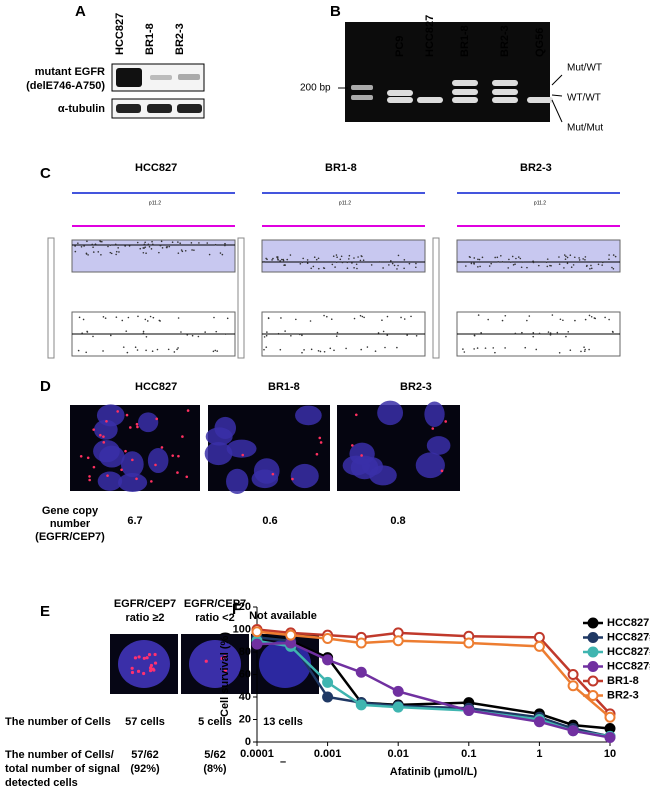 This screenshot has width=650, height=790. I want to click on row-label: total number of signal, so click(62, 769).